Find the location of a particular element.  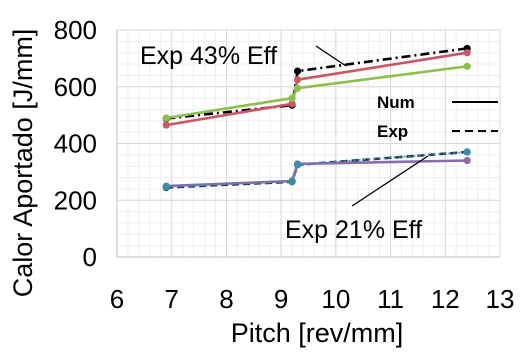

legend-label-num: Num is located at coordinates (396, 102).